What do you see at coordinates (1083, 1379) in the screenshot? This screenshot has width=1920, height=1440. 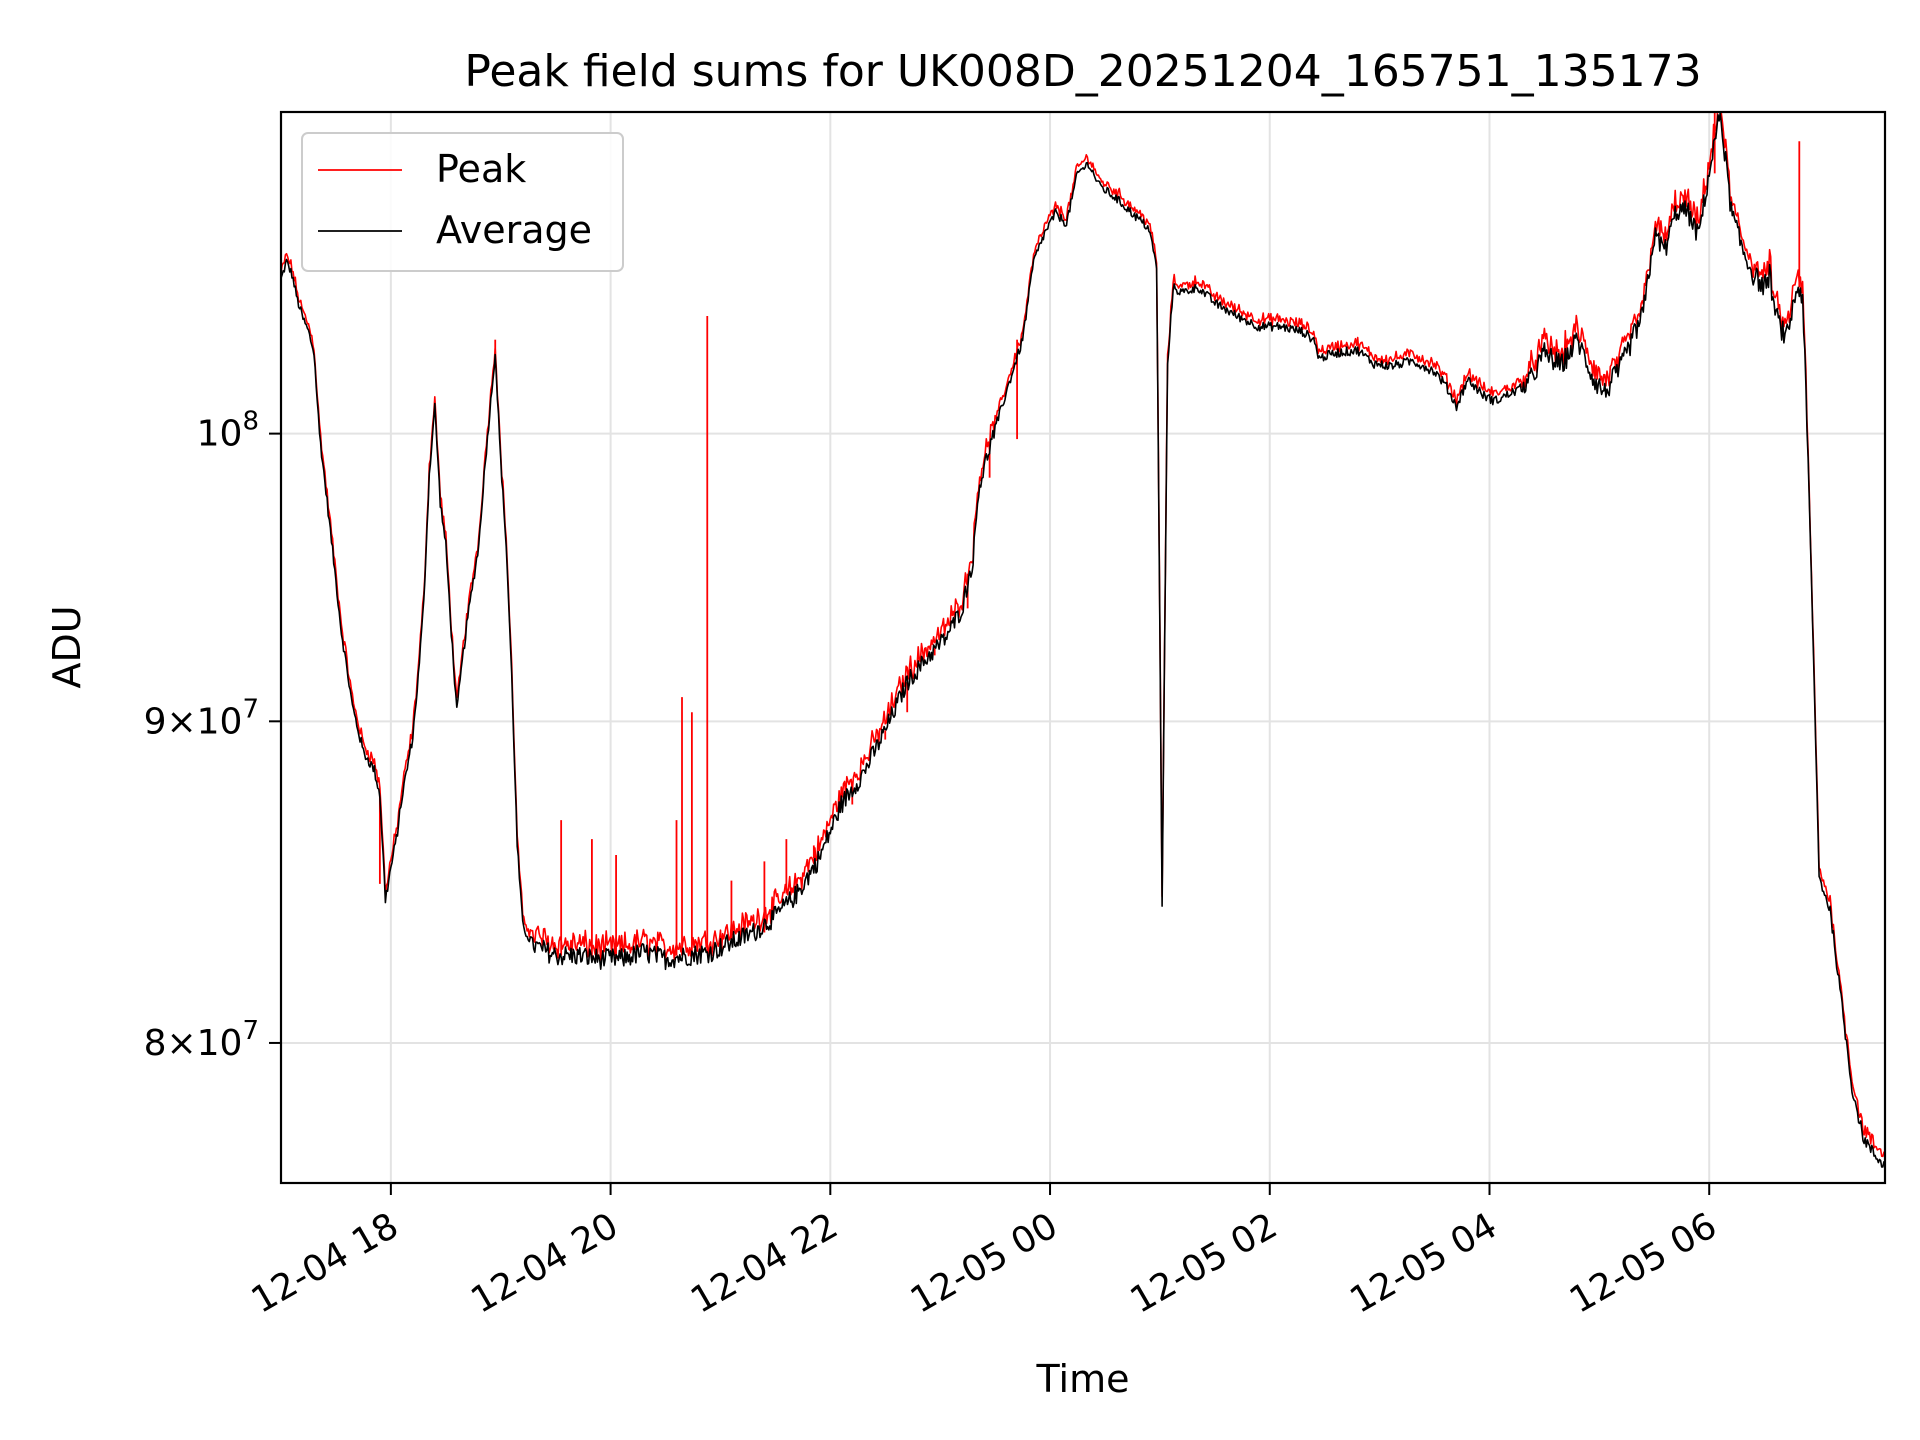 I see `x-axis-label: Time` at bounding box center [1083, 1379].